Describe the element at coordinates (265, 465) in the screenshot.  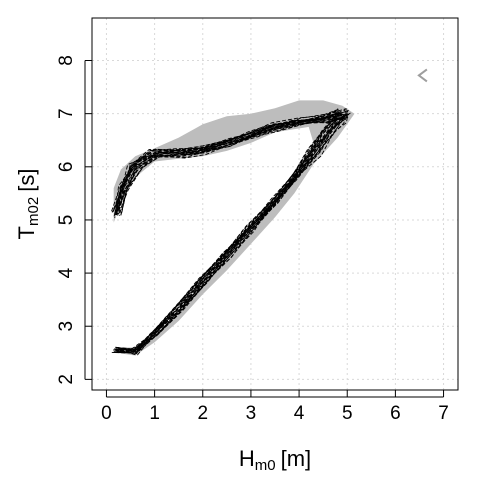
I see `x-axis-title-sub: m0` at that location.